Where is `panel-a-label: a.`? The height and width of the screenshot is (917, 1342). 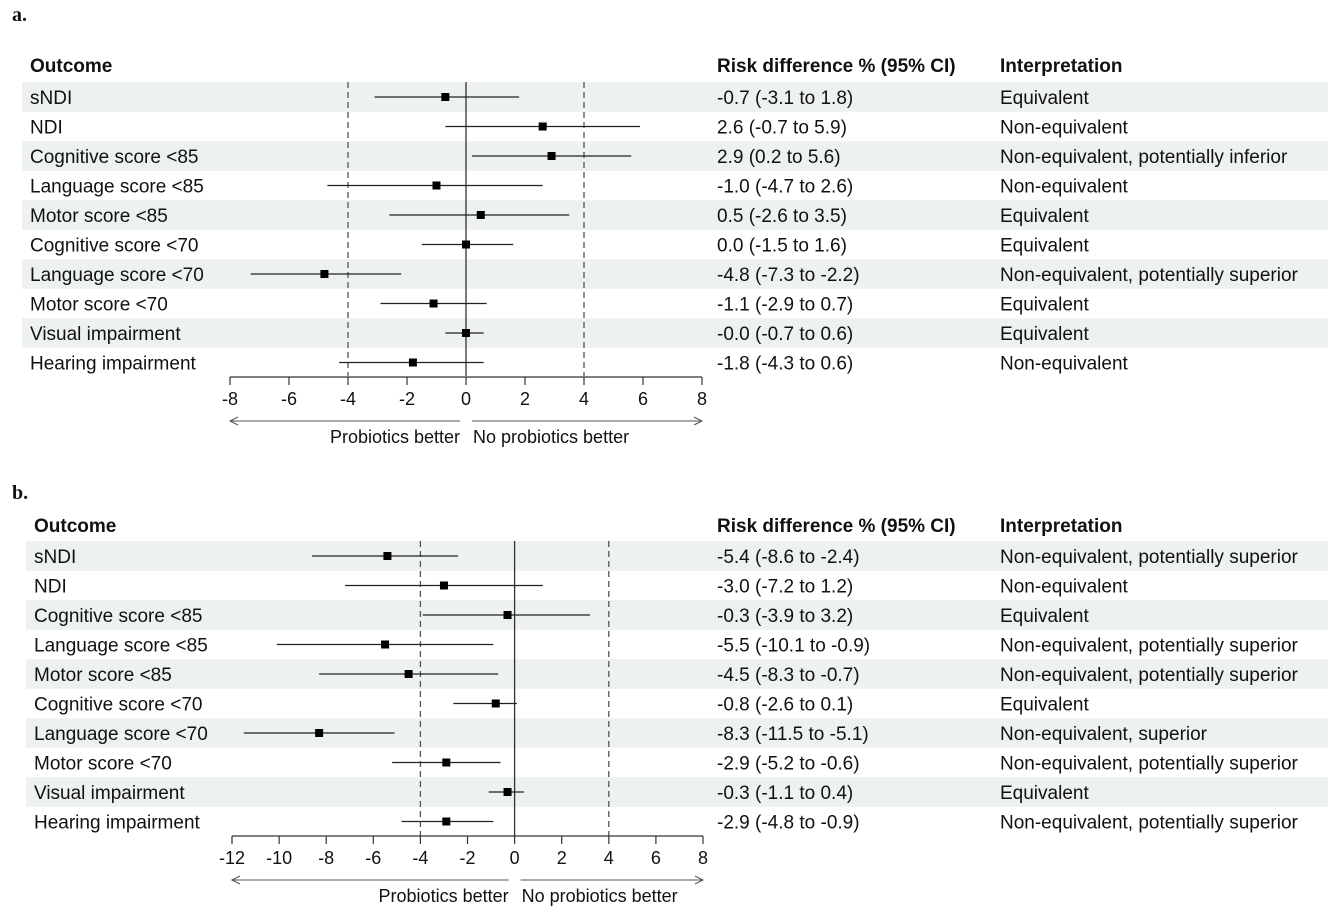 panel-a-label: a. is located at coordinates (19, 15).